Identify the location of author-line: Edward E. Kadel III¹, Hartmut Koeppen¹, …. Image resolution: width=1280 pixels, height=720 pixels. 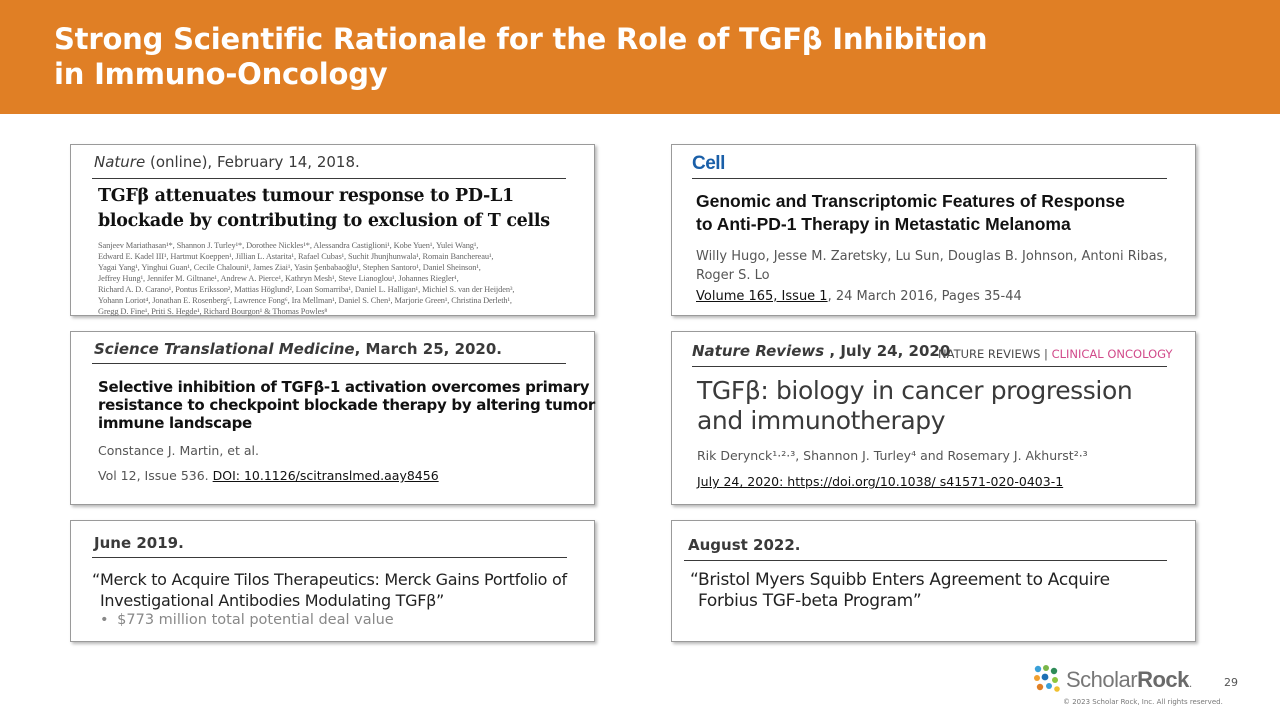
(296, 256).